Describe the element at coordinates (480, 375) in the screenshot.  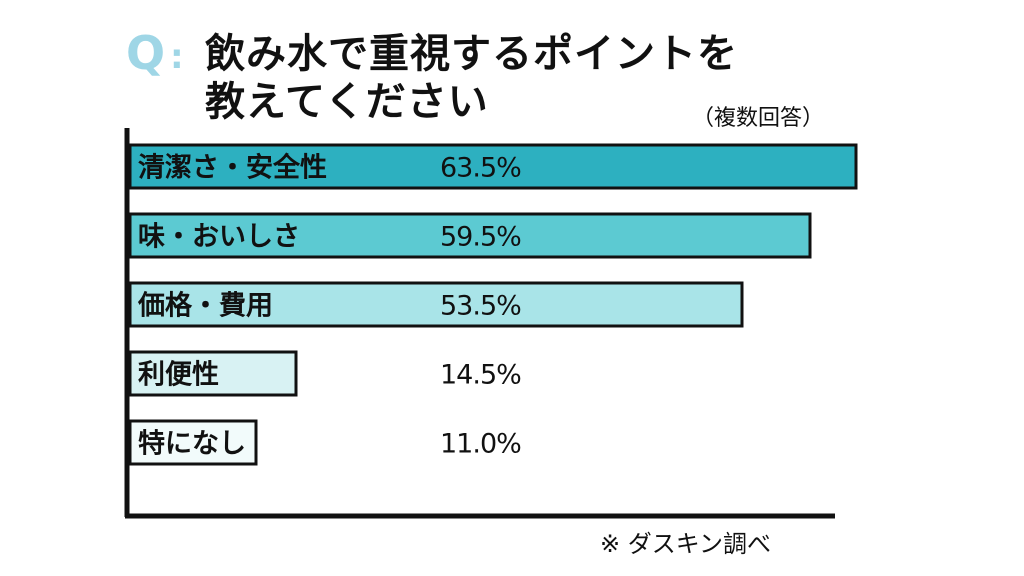
I see `value-label-4: 14.5%` at that location.